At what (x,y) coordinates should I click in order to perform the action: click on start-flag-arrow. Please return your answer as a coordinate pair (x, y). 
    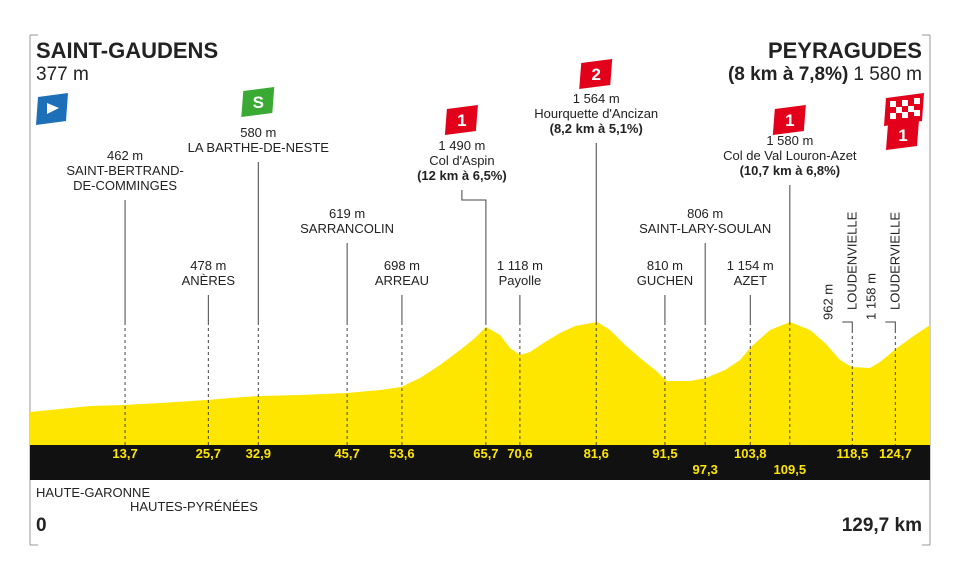
    Looking at the image, I should click on (53, 108).